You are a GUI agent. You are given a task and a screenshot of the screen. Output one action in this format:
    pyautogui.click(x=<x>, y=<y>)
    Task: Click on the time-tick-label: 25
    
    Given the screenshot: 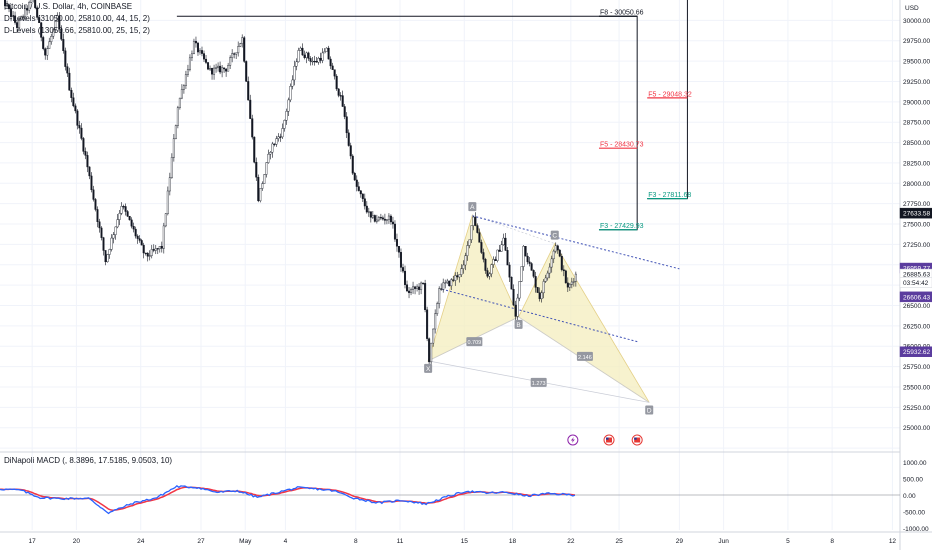 What is the action you would take?
    pyautogui.click(x=619, y=541)
    